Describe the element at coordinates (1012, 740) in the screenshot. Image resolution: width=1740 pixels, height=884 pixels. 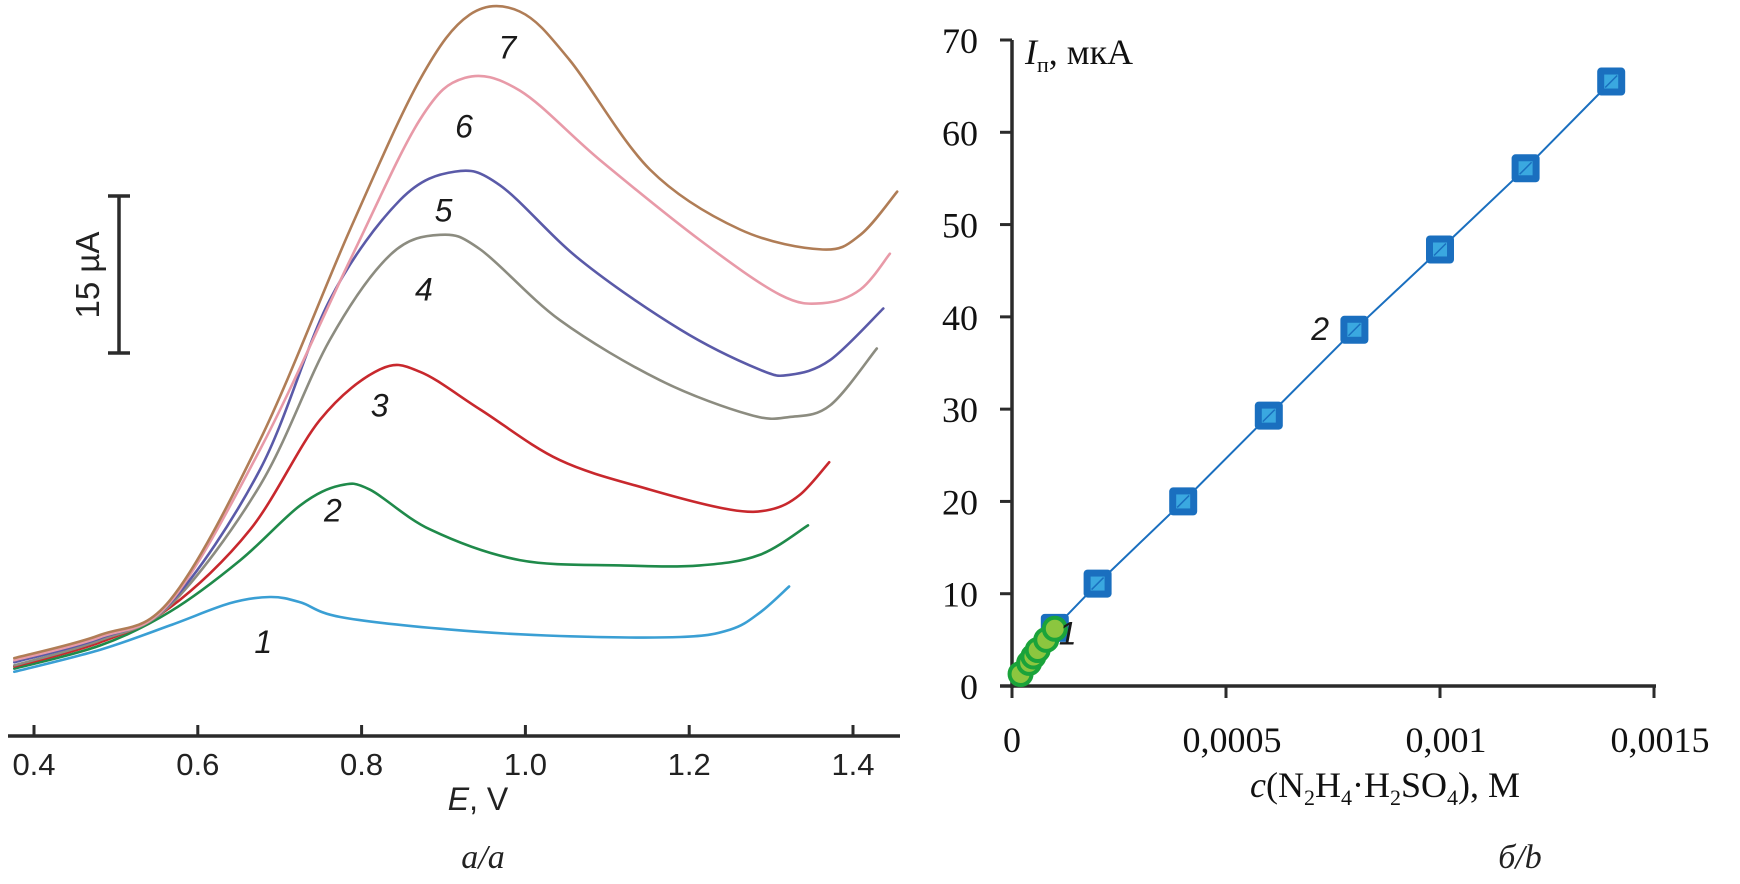
I see `x-tick-label: 0` at that location.